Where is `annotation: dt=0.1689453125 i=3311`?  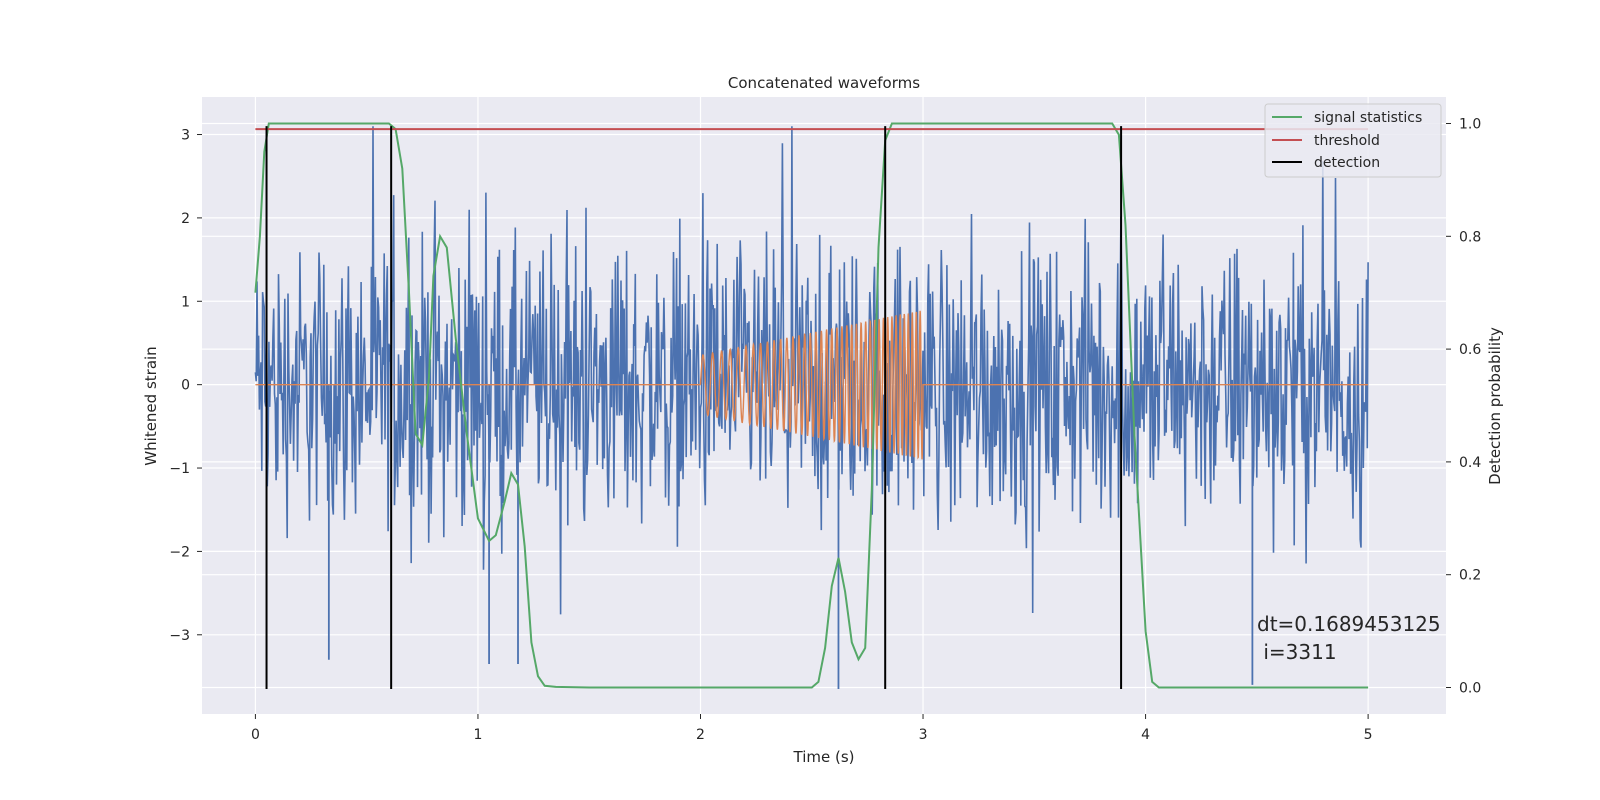
annotation: dt=0.1689453125 i=3311 is located at coordinates (1349, 638).